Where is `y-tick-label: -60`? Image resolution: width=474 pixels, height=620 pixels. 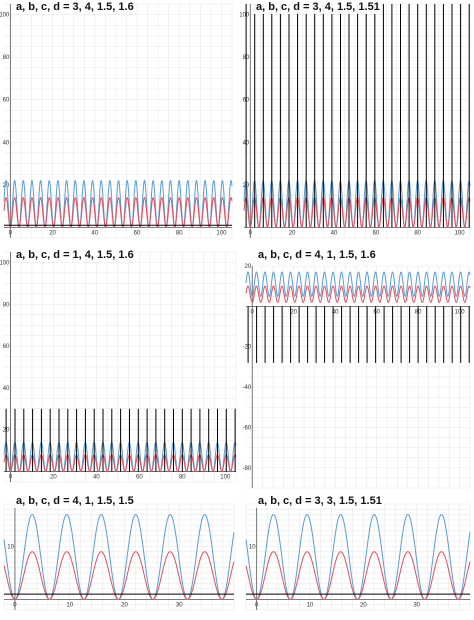 y-tick-label: -60 is located at coordinates (247, 428).